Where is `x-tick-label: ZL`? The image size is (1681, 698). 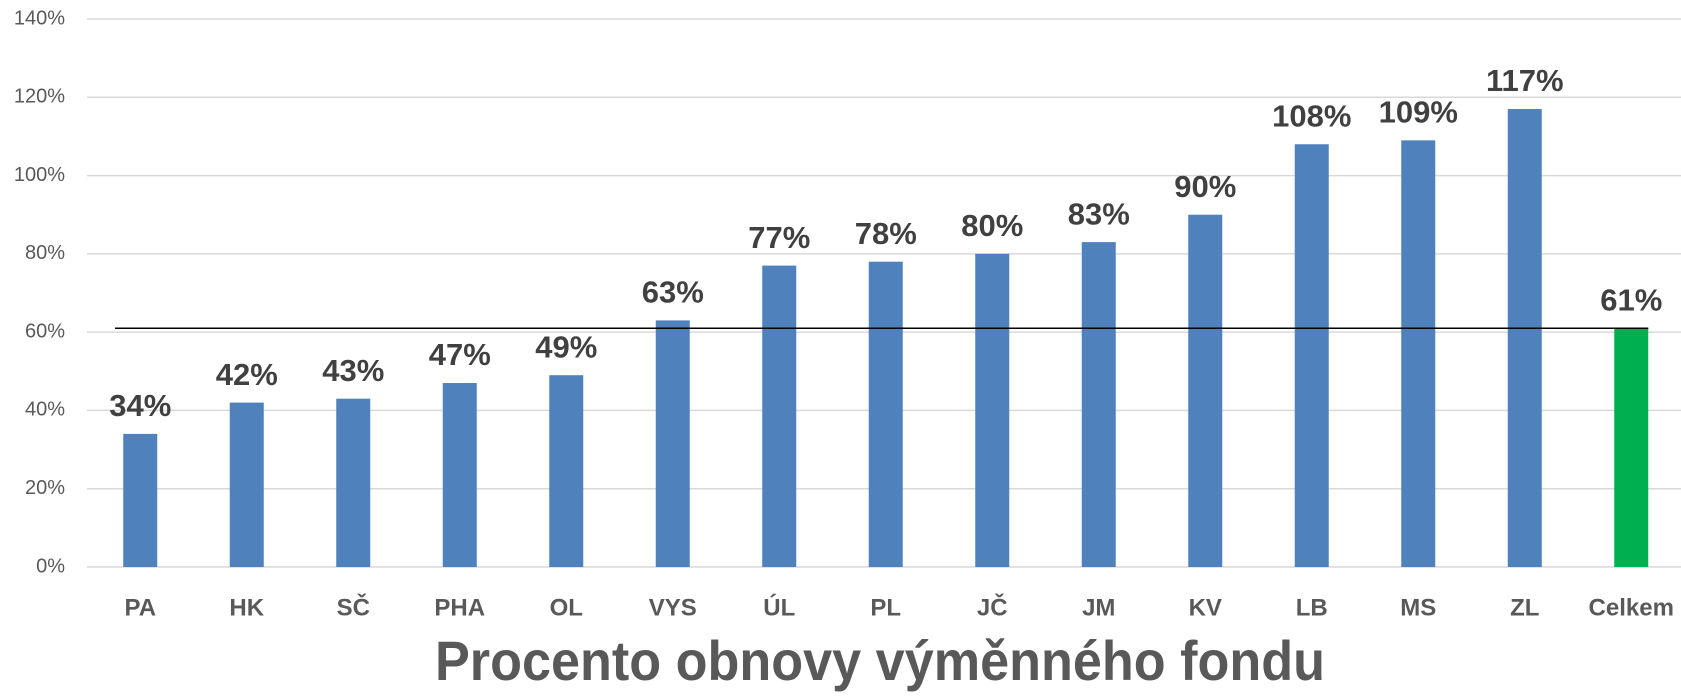 x-tick-label: ZL is located at coordinates (1524, 607).